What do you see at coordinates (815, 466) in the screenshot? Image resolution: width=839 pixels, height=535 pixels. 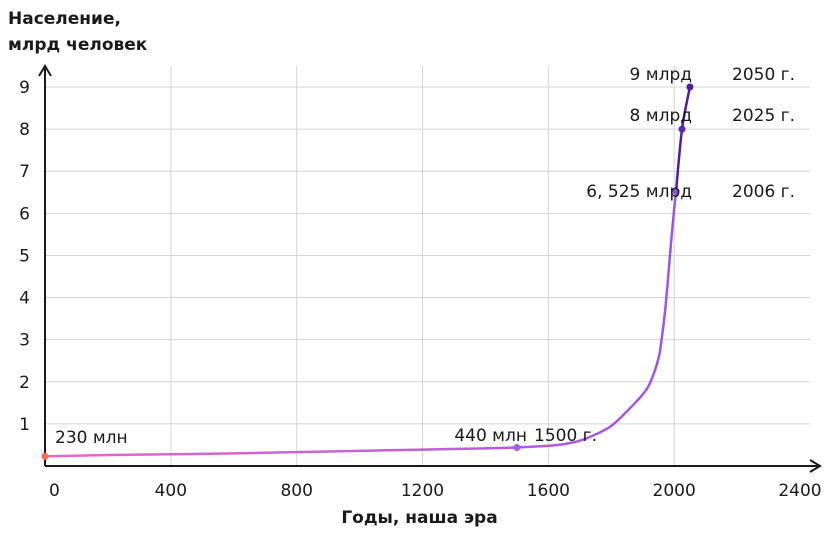 I see `x-axis-arrow` at bounding box center [815, 466].